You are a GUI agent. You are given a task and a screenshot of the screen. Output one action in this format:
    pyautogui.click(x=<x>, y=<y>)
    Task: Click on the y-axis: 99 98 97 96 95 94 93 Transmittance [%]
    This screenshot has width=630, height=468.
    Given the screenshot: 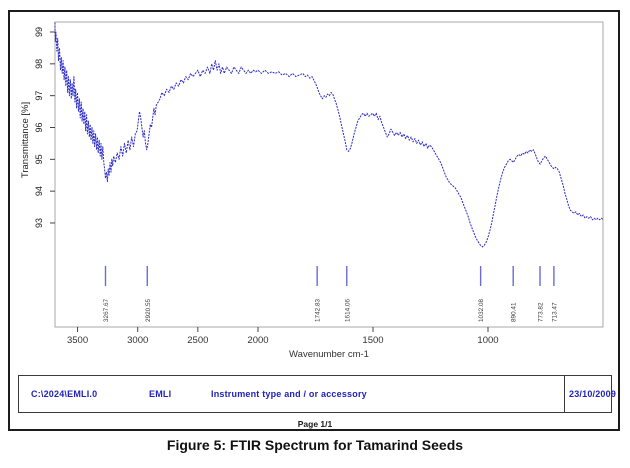 What is the action you would take?
    pyautogui.click(x=37, y=127)
    